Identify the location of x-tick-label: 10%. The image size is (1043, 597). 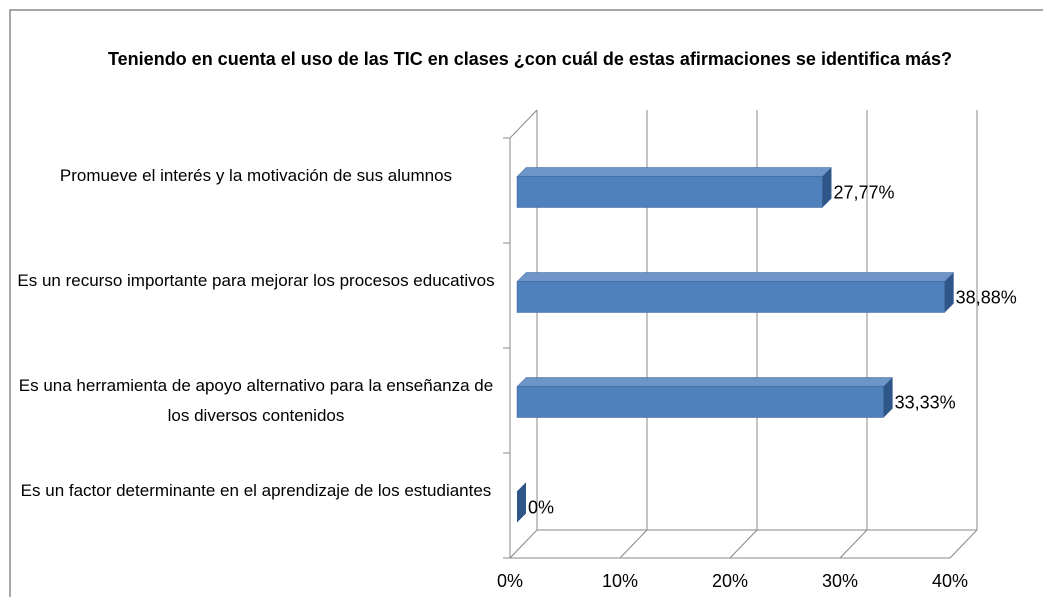
(620, 581).